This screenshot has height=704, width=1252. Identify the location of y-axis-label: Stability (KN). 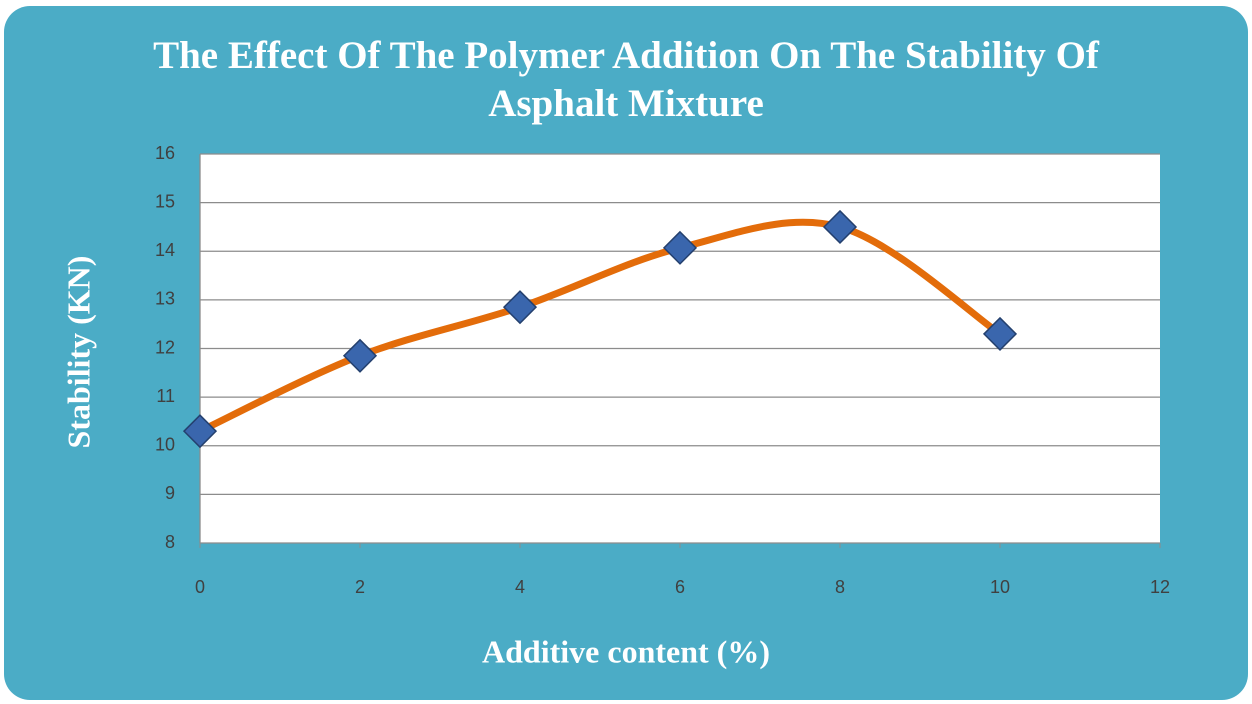
(78, 352).